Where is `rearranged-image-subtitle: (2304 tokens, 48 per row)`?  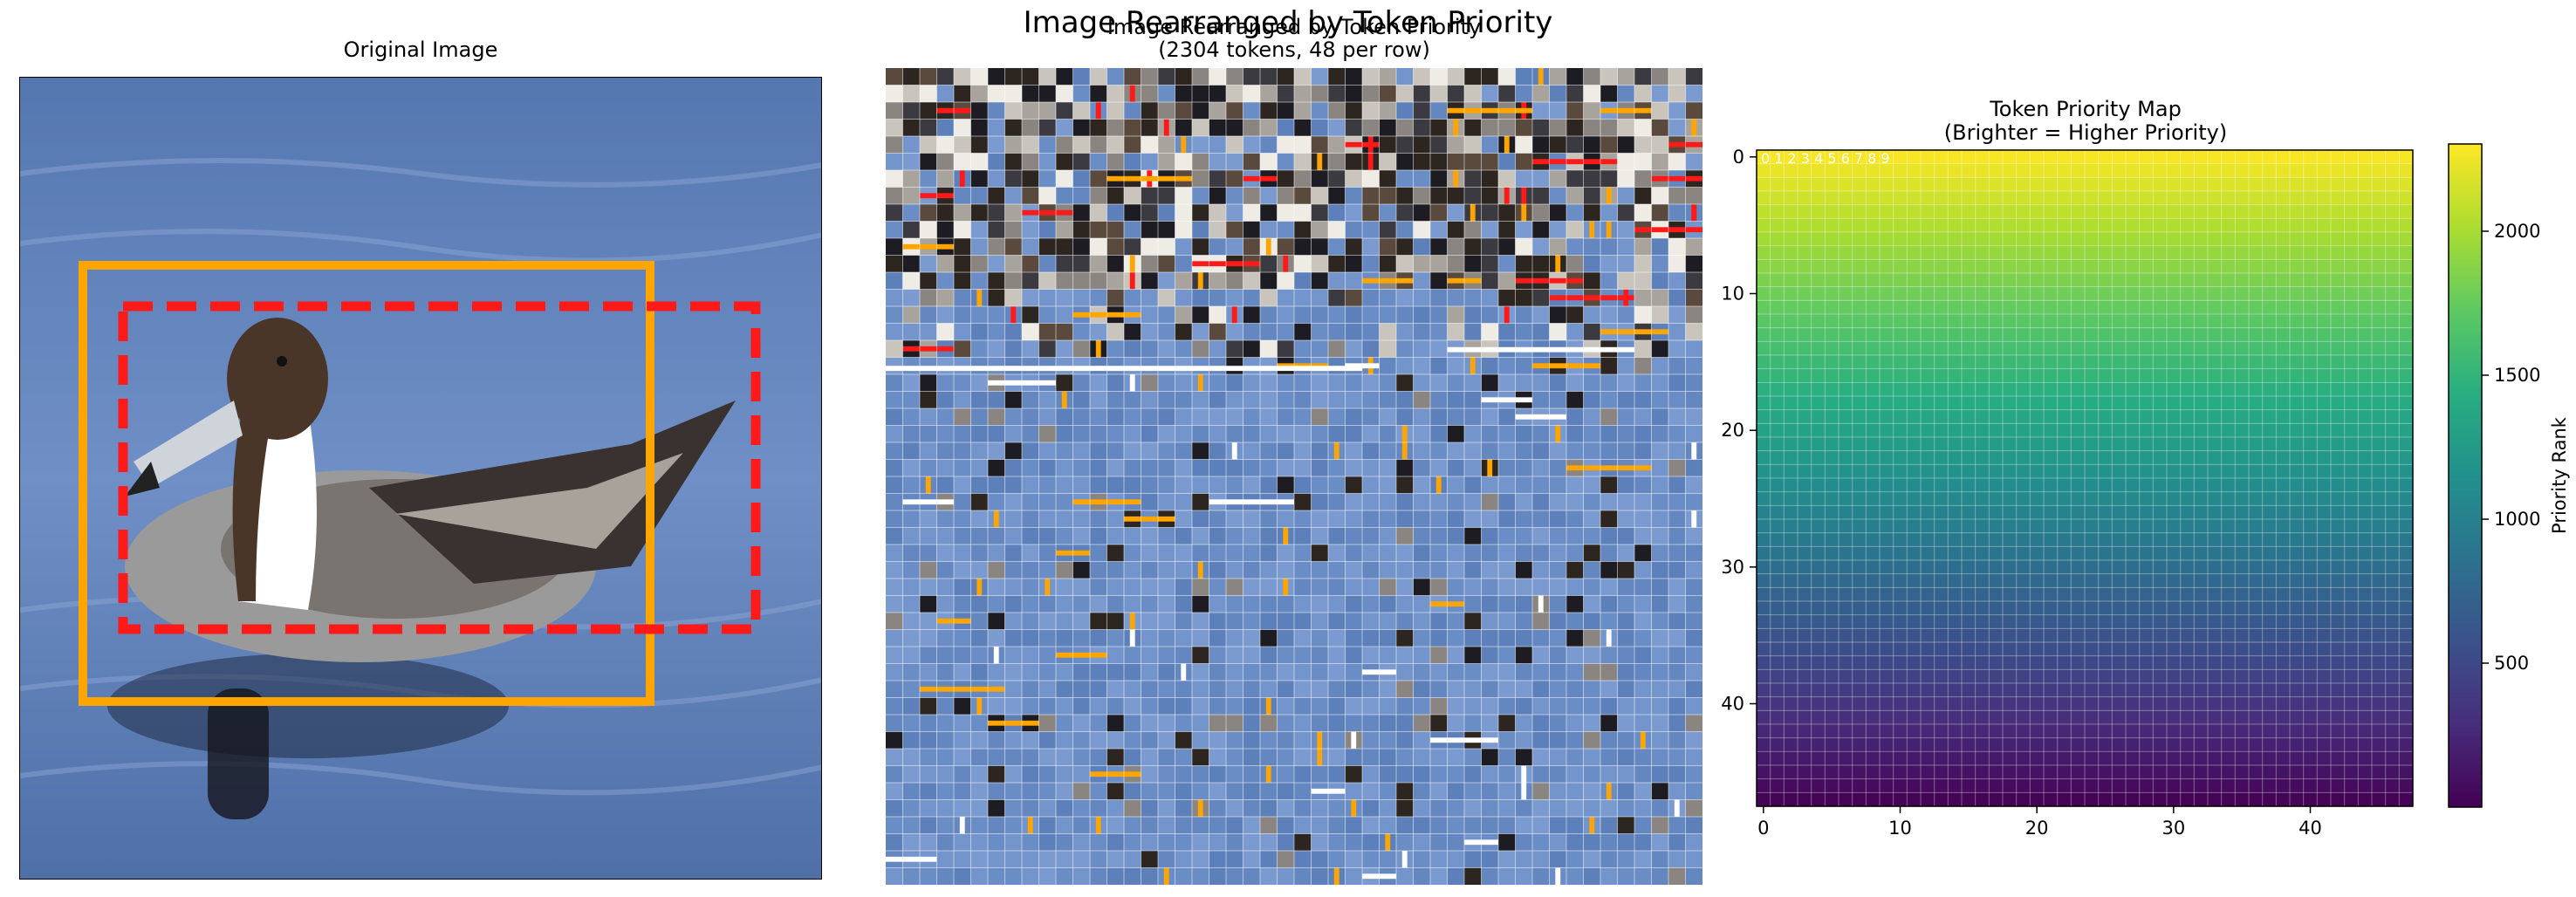 rearranged-image-subtitle: (2304 tokens, 48 per row) is located at coordinates (1294, 50).